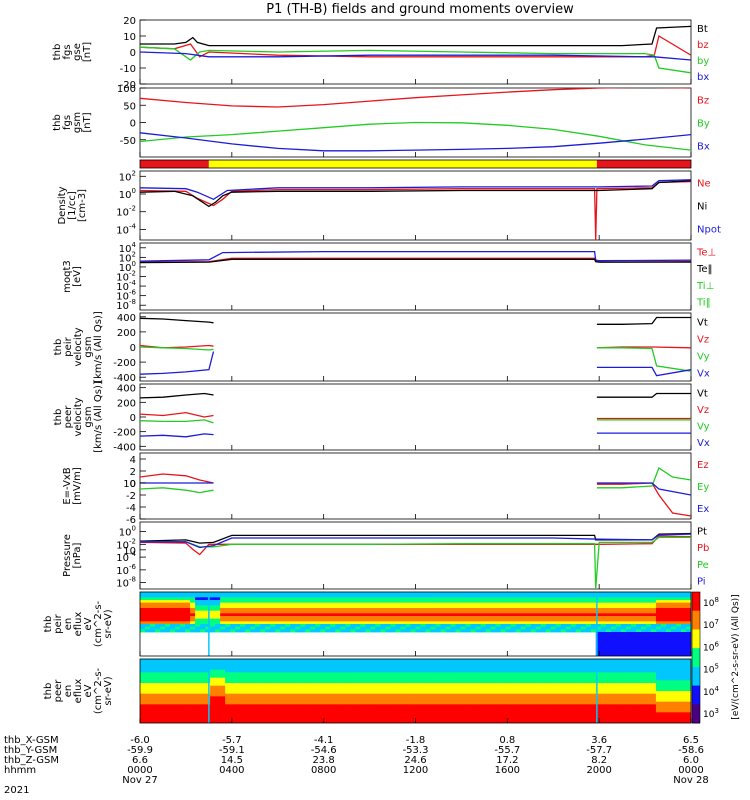 Image resolution: width=750 pixels, height=800 pixels. I want to click on y-axis-label: gse, so click(77, 52).